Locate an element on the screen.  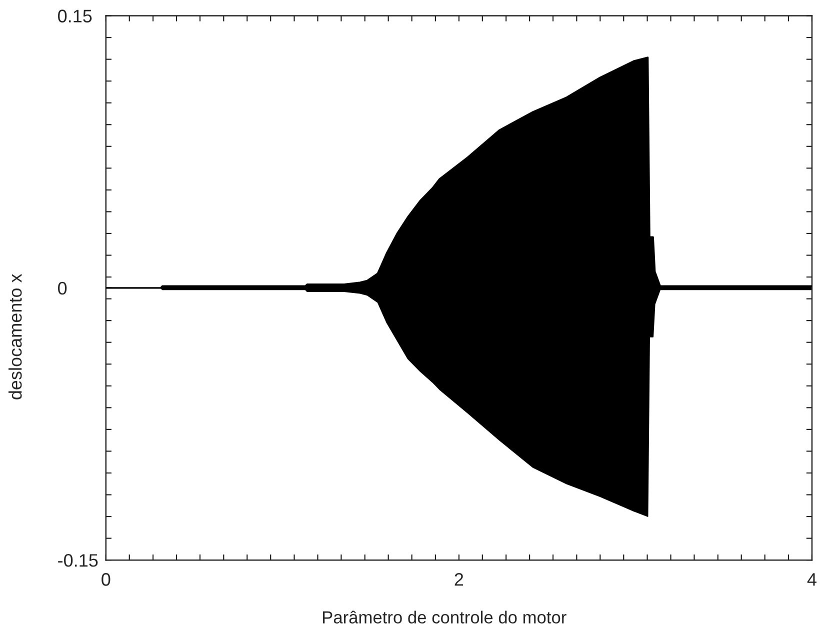
y-axis-title: deslocamento x is located at coordinates (15, 337).